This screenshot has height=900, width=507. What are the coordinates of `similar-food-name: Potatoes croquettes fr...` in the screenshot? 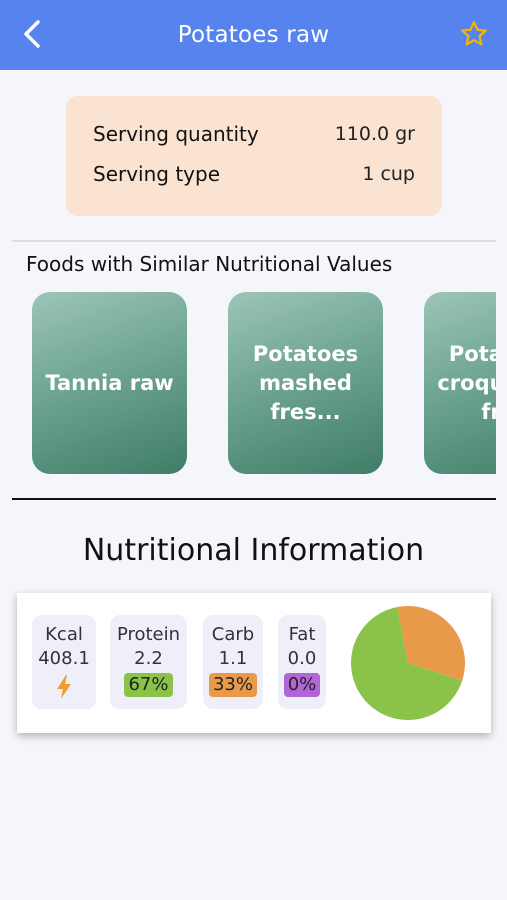 It's located at (466, 382).